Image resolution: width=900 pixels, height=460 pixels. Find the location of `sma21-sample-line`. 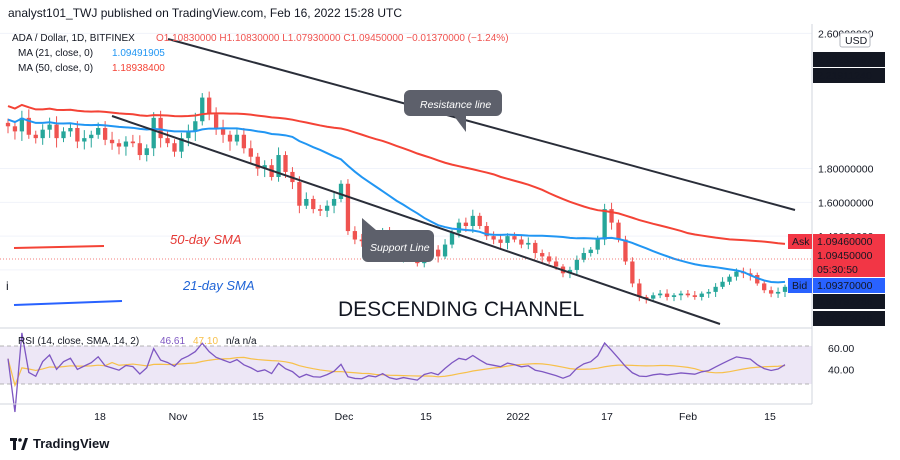

sma21-sample-line is located at coordinates (68, 303).